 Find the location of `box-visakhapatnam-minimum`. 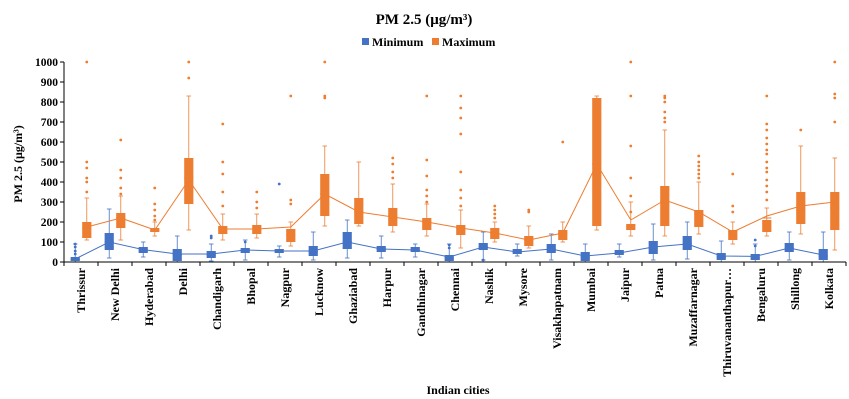

box-visakhapatnam-minimum is located at coordinates (551, 247).